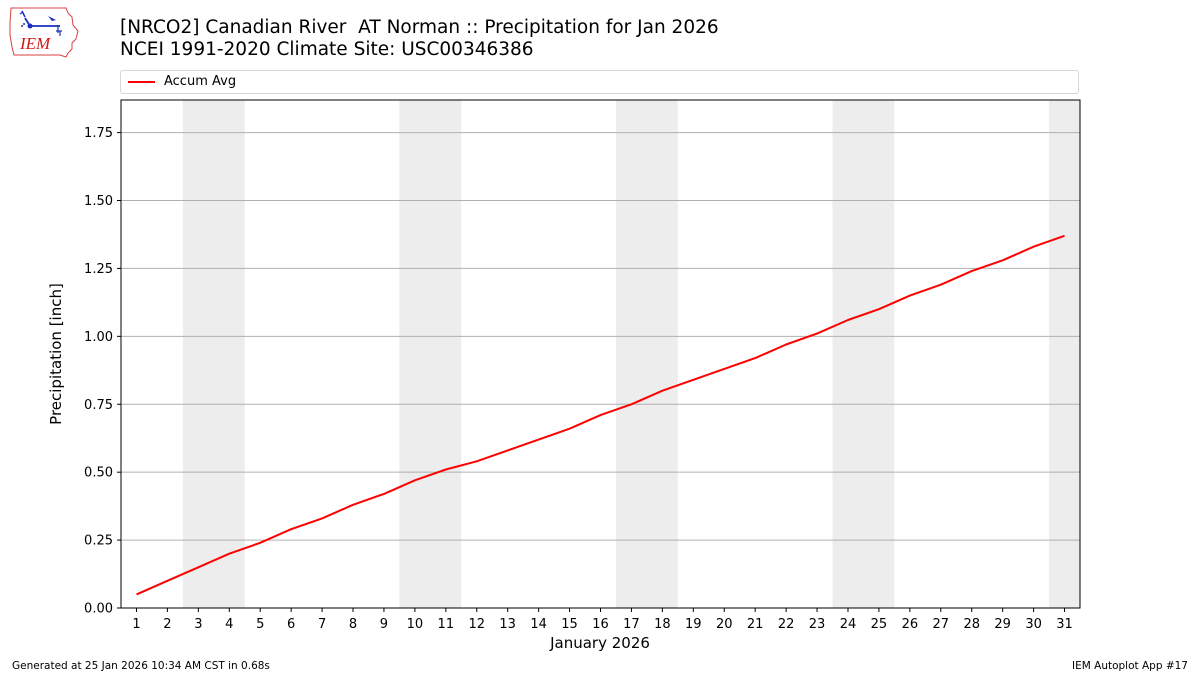  Describe the element at coordinates (98, 337) in the screenshot. I see `y-tick-label: 1.00` at that location.